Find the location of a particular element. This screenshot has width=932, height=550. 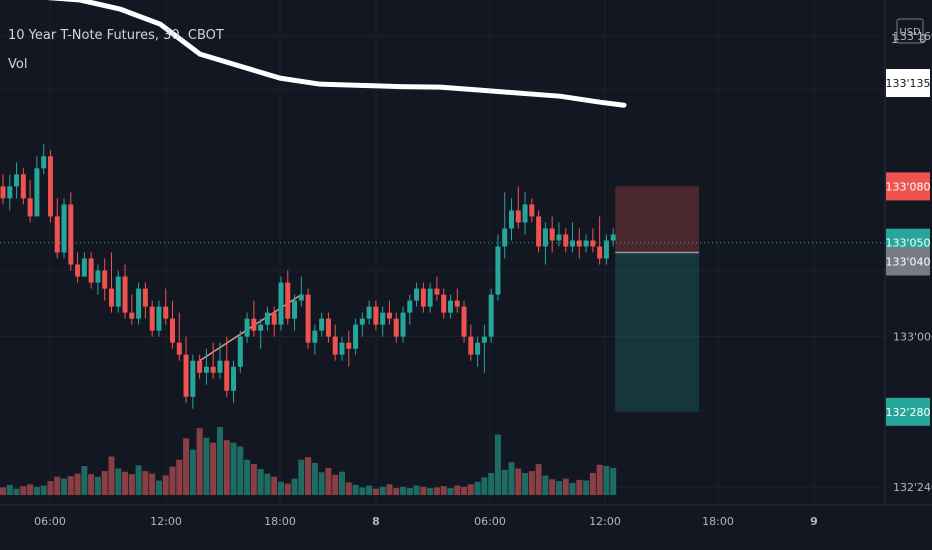

time-axis: 06:00 12:00 18:00 8 06:00 12:00 18:00 9 is located at coordinates (466, 516).